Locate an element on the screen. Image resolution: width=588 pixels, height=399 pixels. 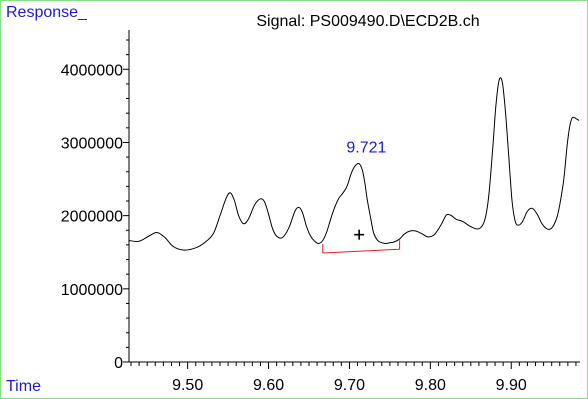
x-tick-label: 9.90 is located at coordinates (511, 385).